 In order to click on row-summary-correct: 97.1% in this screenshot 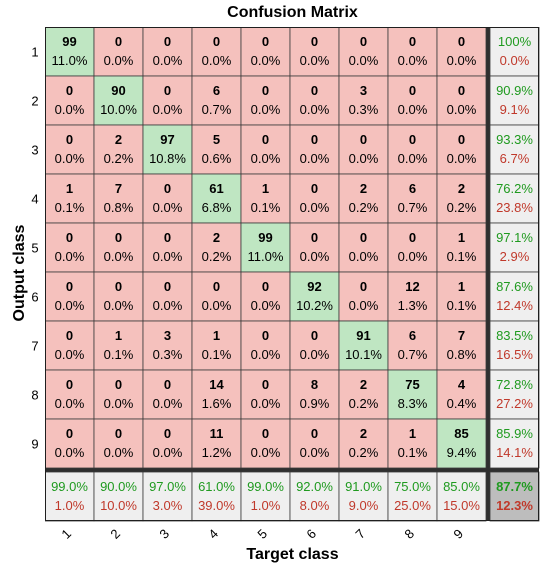, I will do `click(514, 237)`.